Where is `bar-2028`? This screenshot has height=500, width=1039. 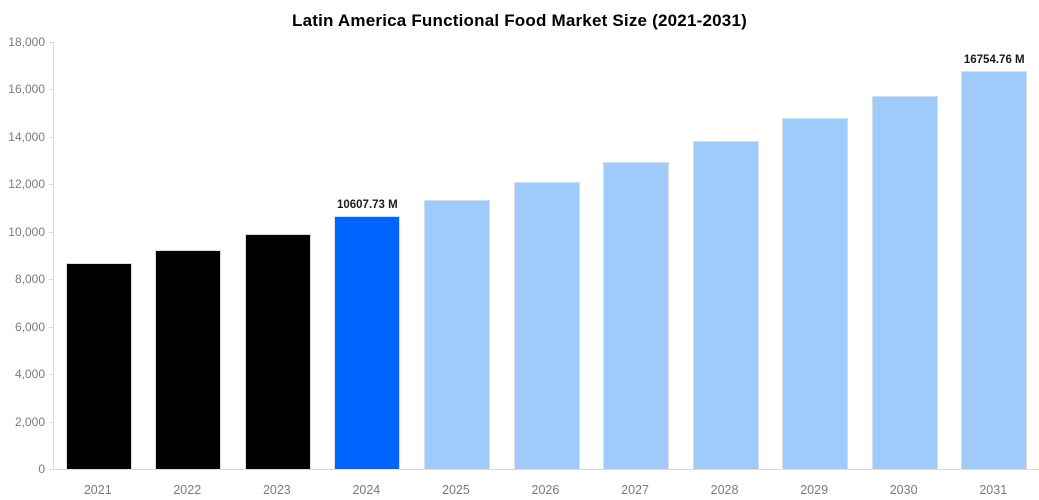 bar-2028 is located at coordinates (725, 305).